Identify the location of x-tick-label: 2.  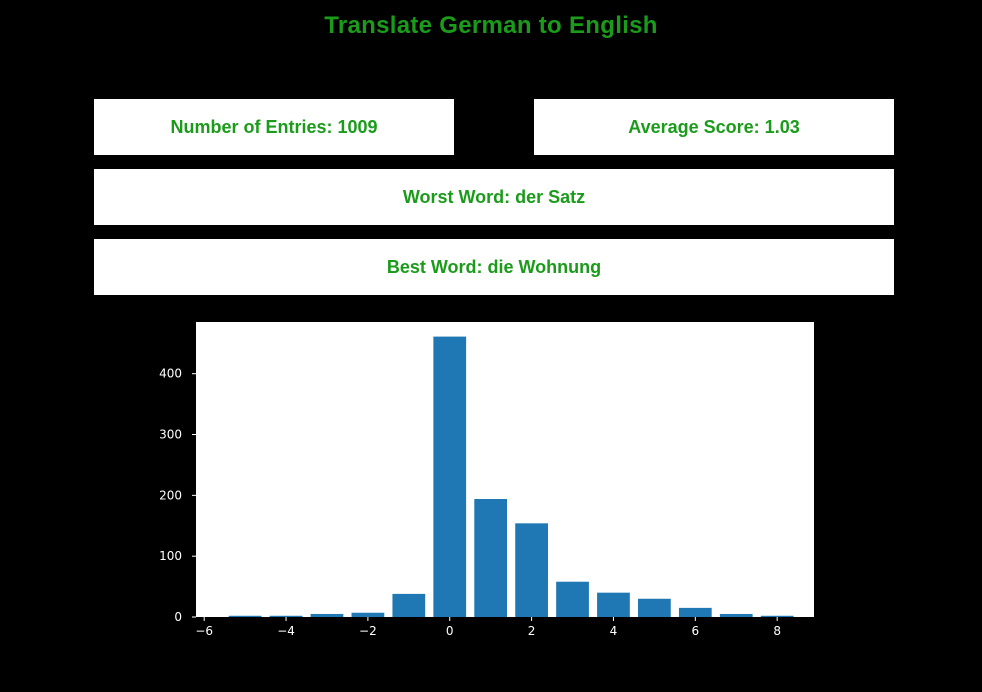
(532, 631).